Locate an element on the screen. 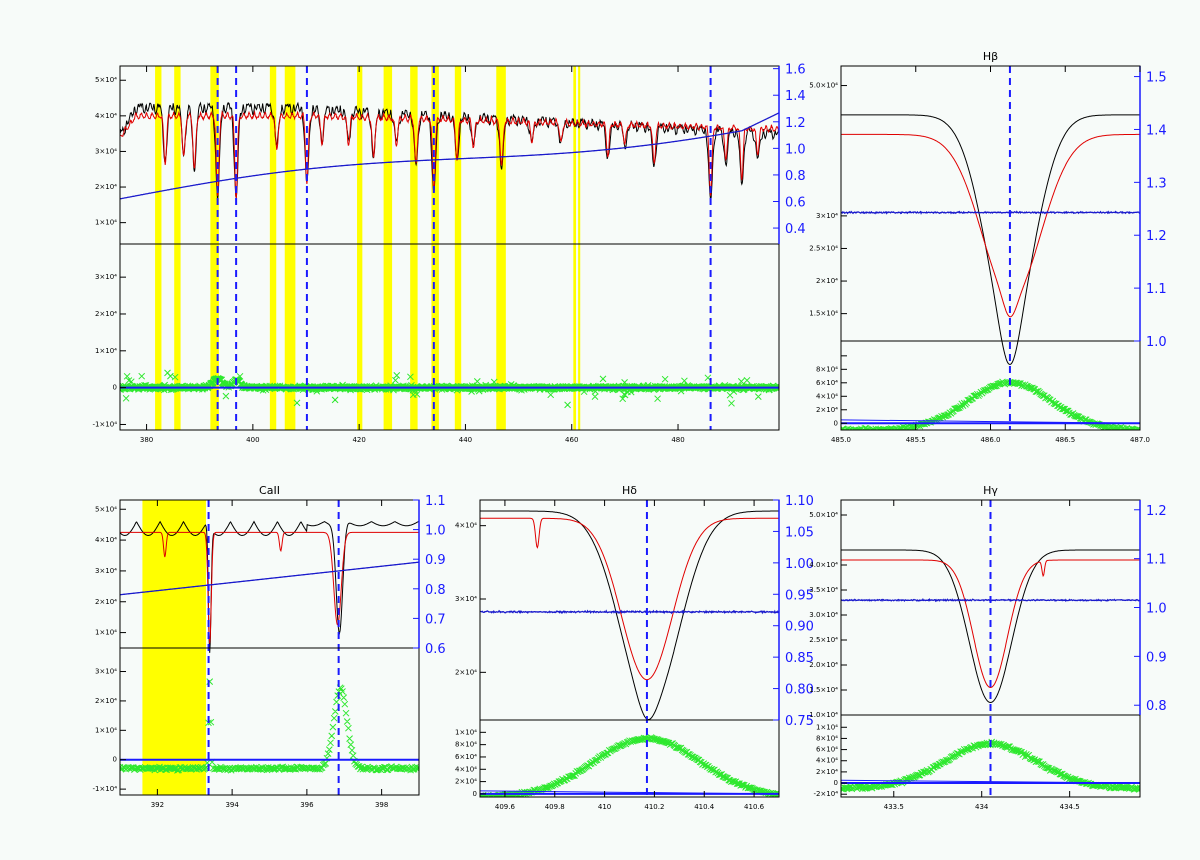 This screenshot has height=860, width=1200. x-tick-label: 400 is located at coordinates (252, 440).